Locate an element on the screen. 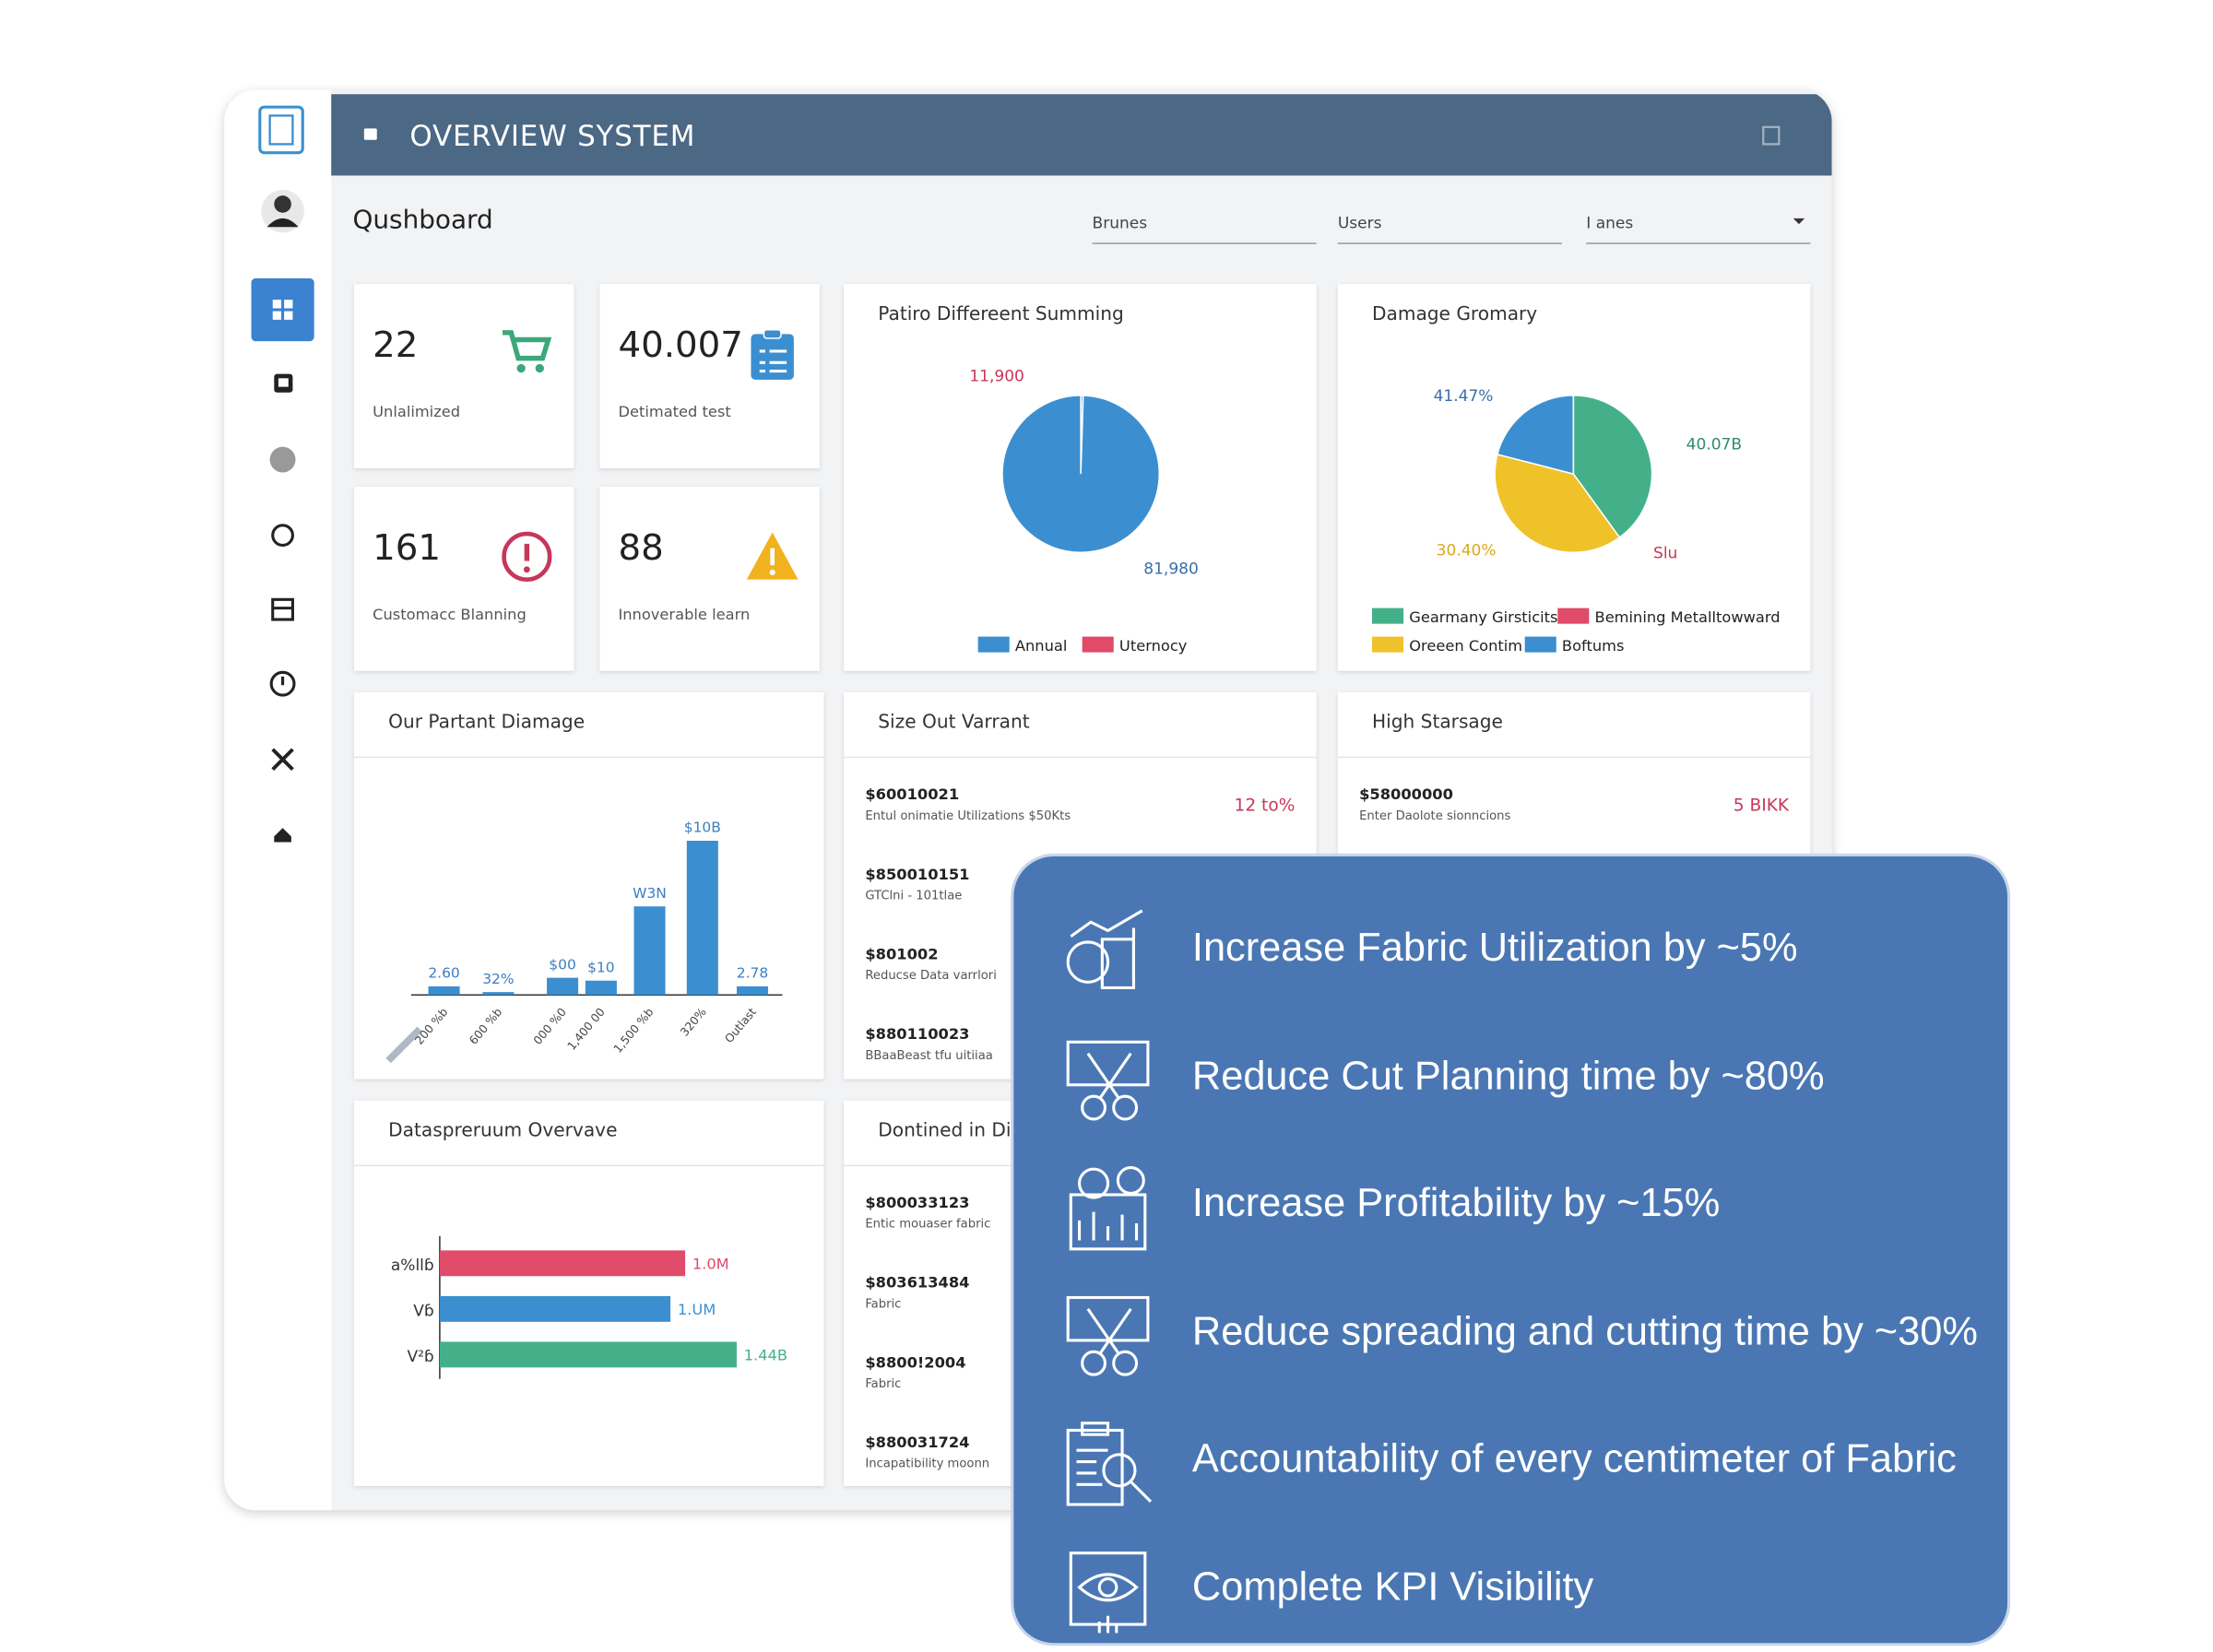 The width and height of the screenshot is (2213, 1652). bar-value-label: 1.44B is located at coordinates (765, 1355).